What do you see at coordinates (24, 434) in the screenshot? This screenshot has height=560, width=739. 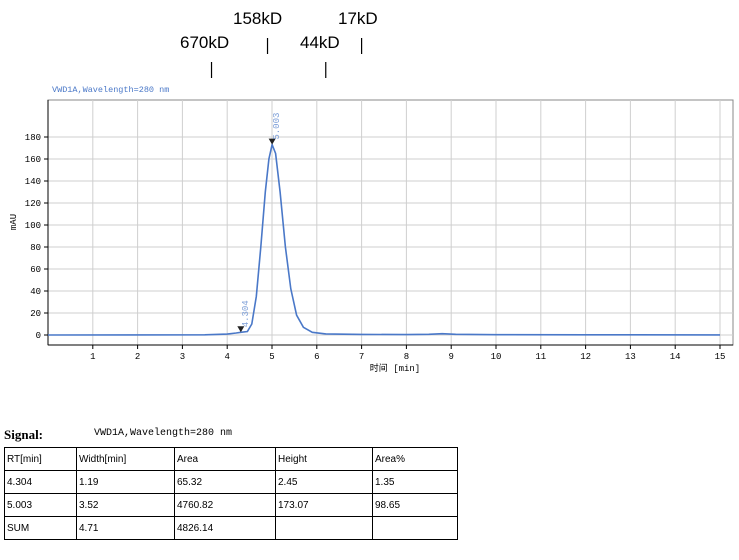 I see `signal-label: Signal:` at bounding box center [24, 434].